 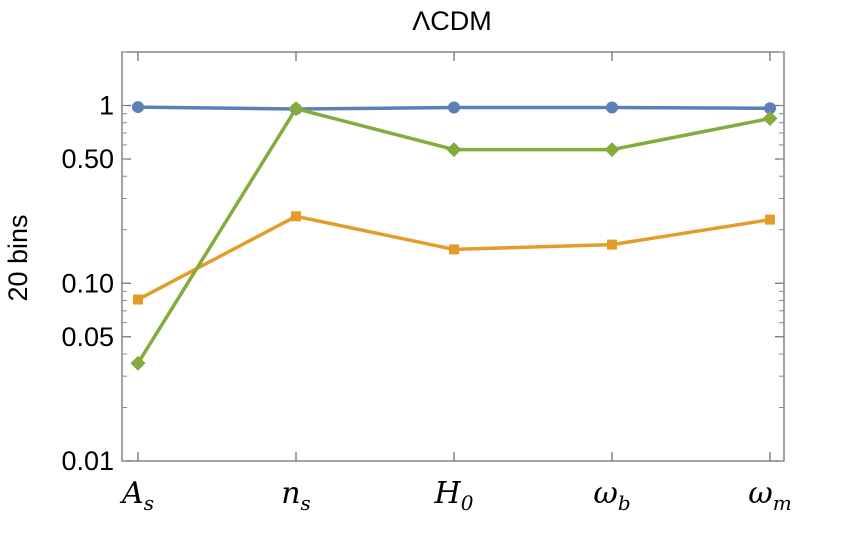 What do you see at coordinates (452, 21) in the screenshot?
I see `chart-title: ΛCDM` at bounding box center [452, 21].